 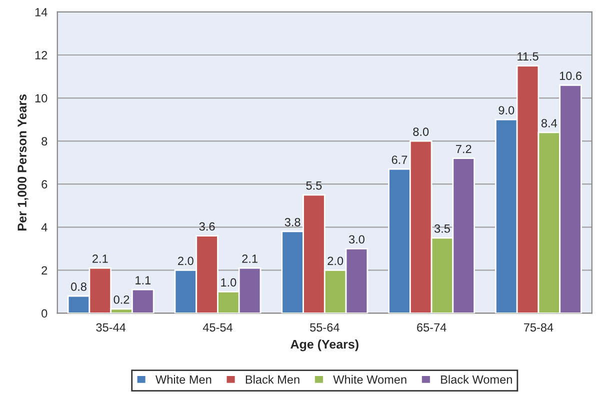 I want to click on y-tick-label: 10, so click(x=41, y=98).